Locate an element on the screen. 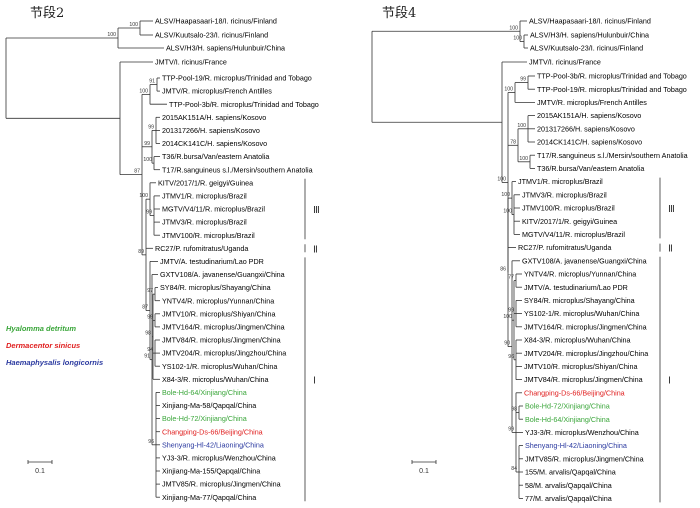 The width and height of the screenshot is (700, 508). bootstrap-label: 98 is located at coordinates (514, 410).